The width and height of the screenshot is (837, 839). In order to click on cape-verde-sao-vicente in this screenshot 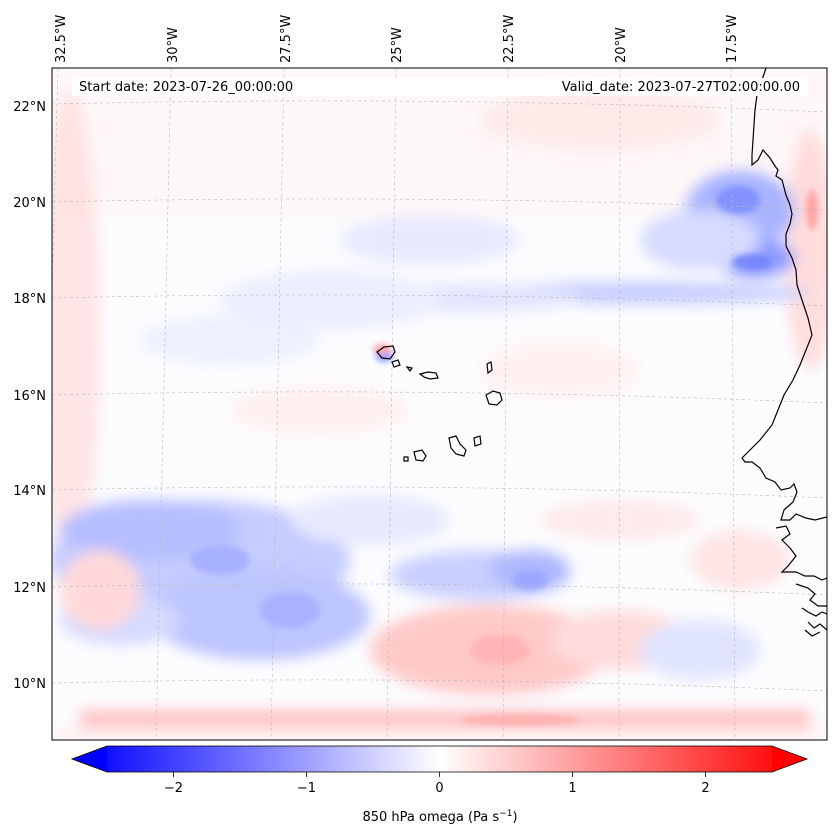, I will do `click(396, 363)`.